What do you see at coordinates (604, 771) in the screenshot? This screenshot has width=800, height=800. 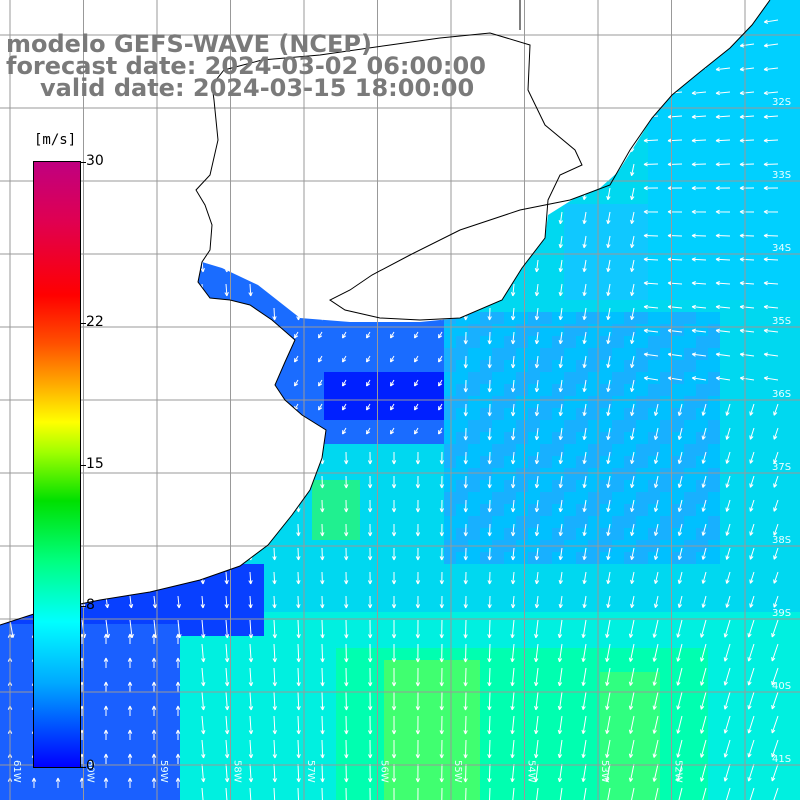 I see `lon-label: 53W` at bounding box center [604, 771].